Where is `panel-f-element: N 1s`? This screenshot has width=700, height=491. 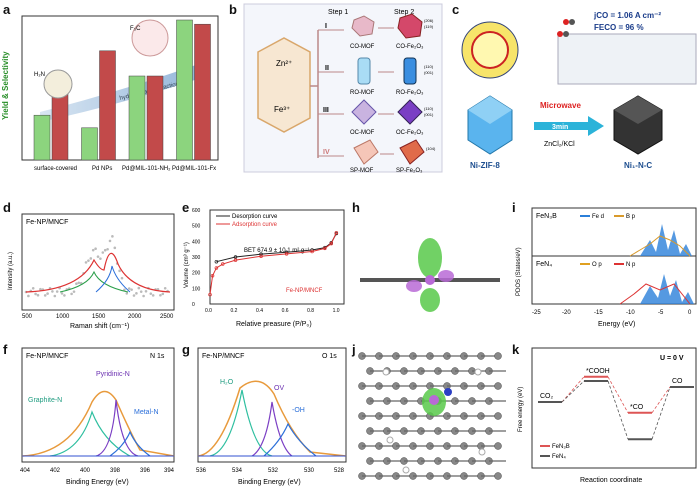 panel-f-element: N 1s is located at coordinates (157, 356).